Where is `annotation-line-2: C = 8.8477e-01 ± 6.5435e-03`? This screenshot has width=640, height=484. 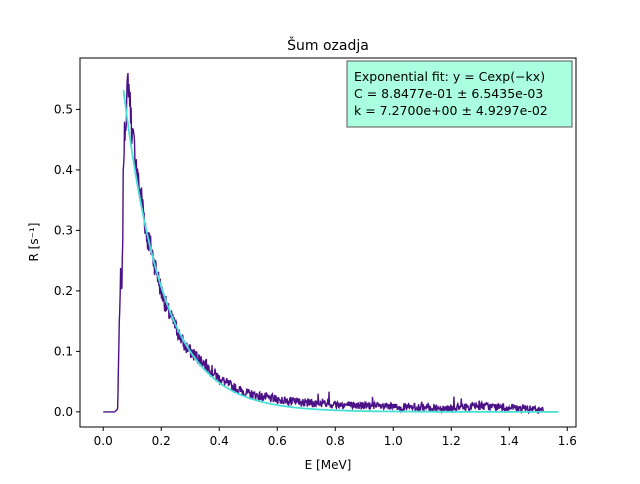 annotation-line-2: C = 8.8477e-01 ± 6.5435e-03 is located at coordinates (448, 93).